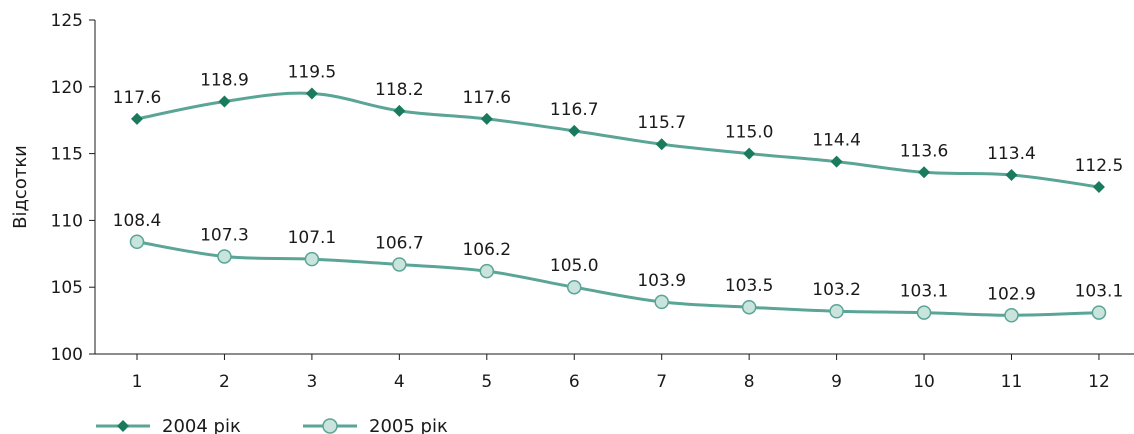 The height and width of the screenshot is (434, 1134). What do you see at coordinates (486, 250) in the screenshot?
I see `data-label: 106.2` at bounding box center [486, 250].